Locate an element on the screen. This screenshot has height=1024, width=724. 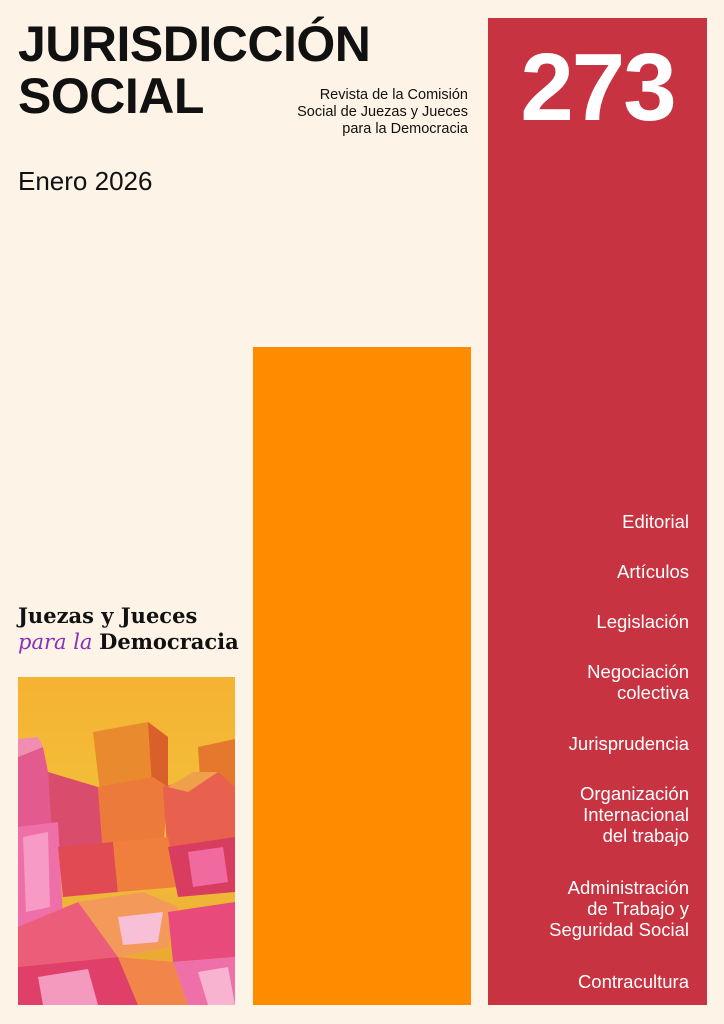
logo-line2: para la Democracia is located at coordinates (128, 642).